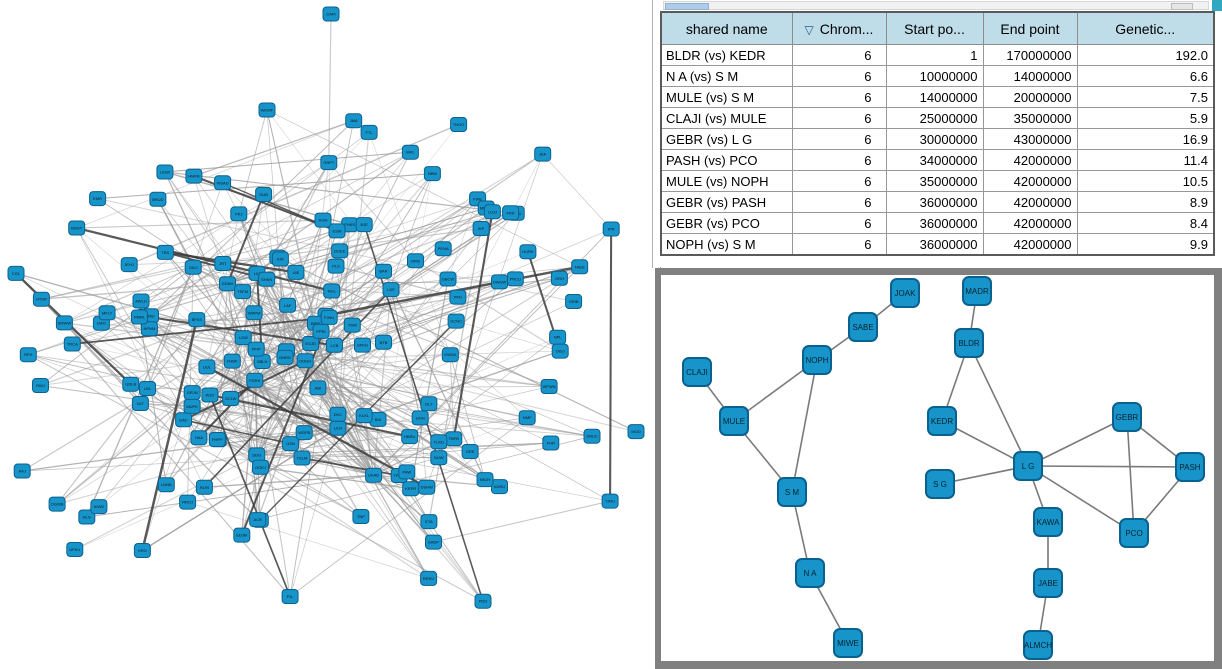  I want to click on network-node-claji: CLAJI, so click(697, 372).